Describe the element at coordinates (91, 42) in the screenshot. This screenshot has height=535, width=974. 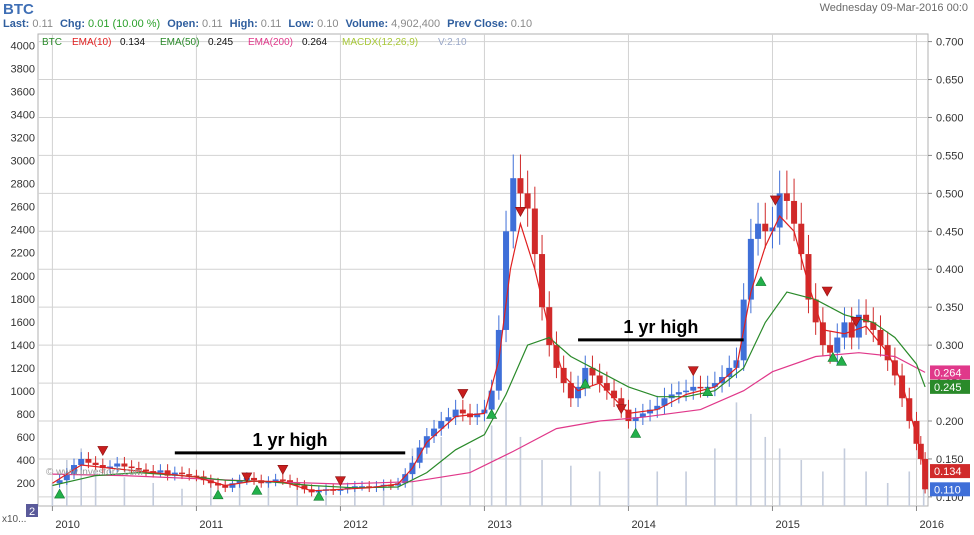
I see `legend-name: EMA(10)` at that location.